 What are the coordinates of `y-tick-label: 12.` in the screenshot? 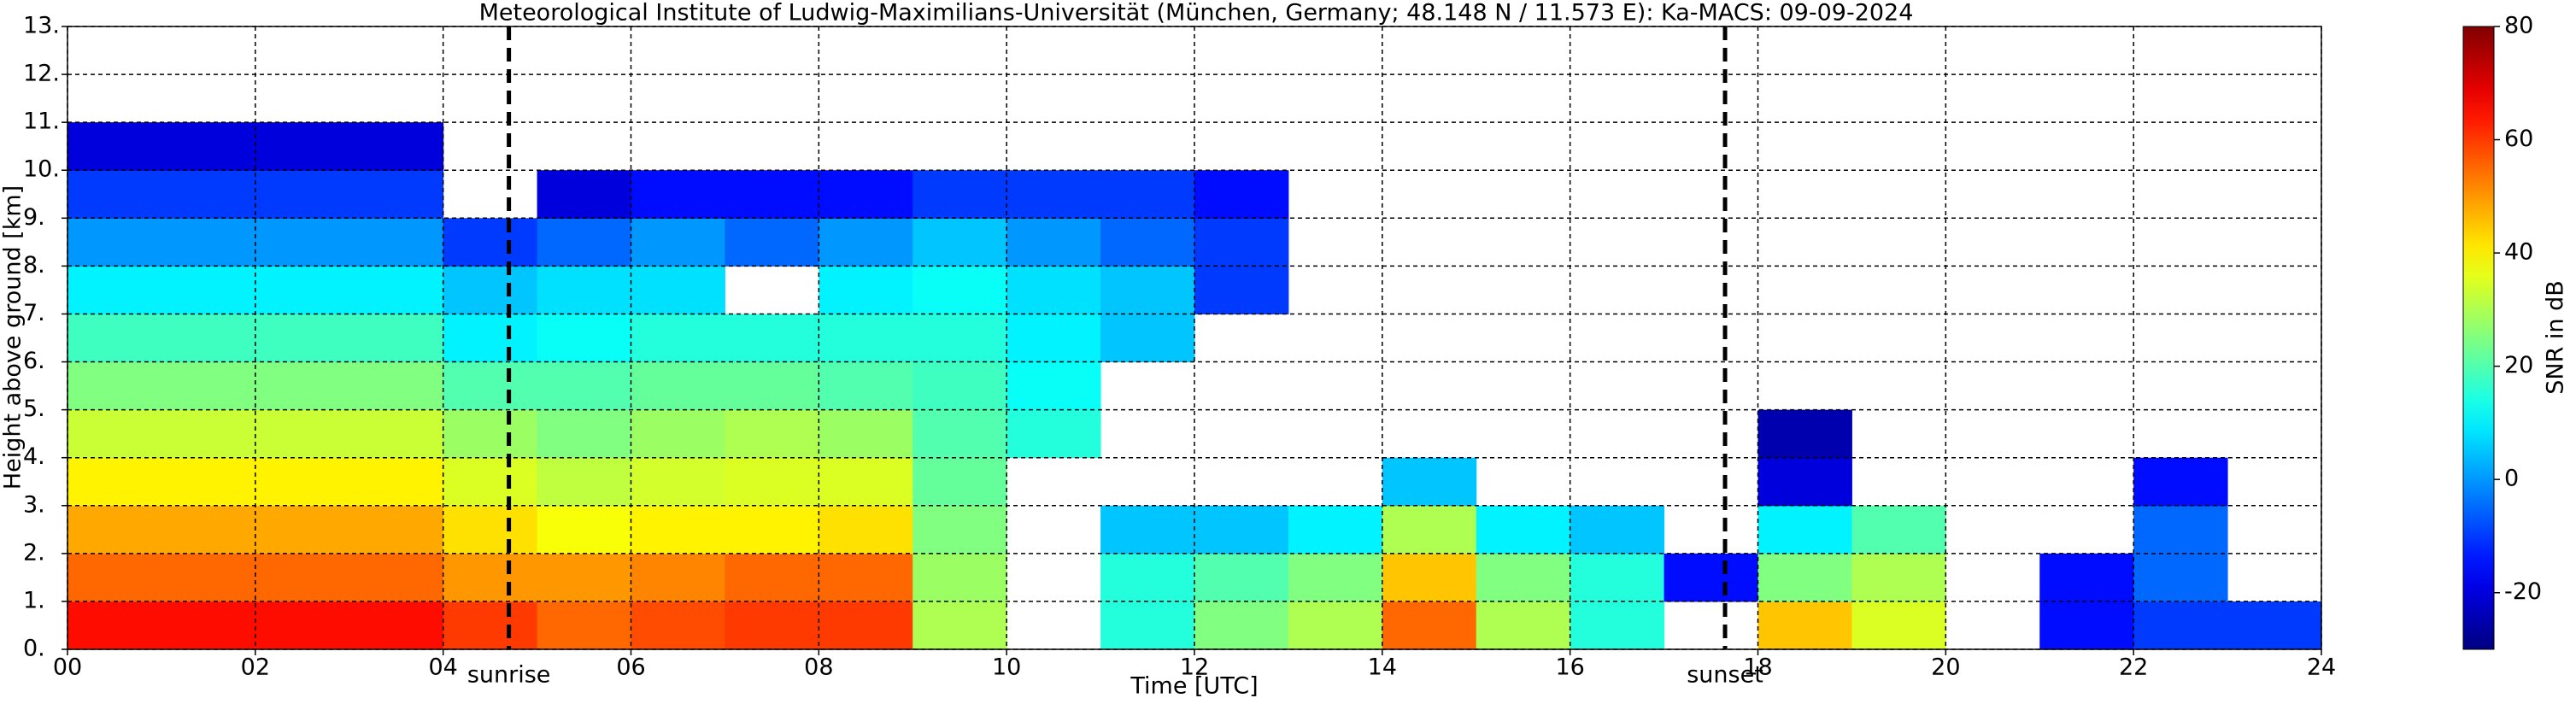 It's located at (41, 74).